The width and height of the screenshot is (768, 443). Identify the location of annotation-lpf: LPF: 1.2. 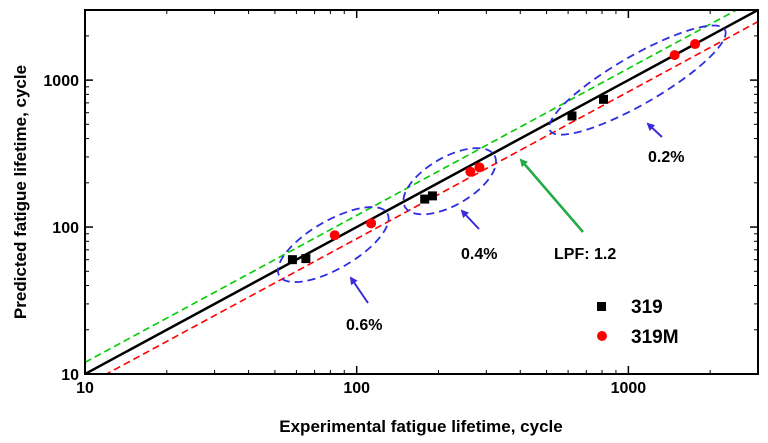
(585, 254).